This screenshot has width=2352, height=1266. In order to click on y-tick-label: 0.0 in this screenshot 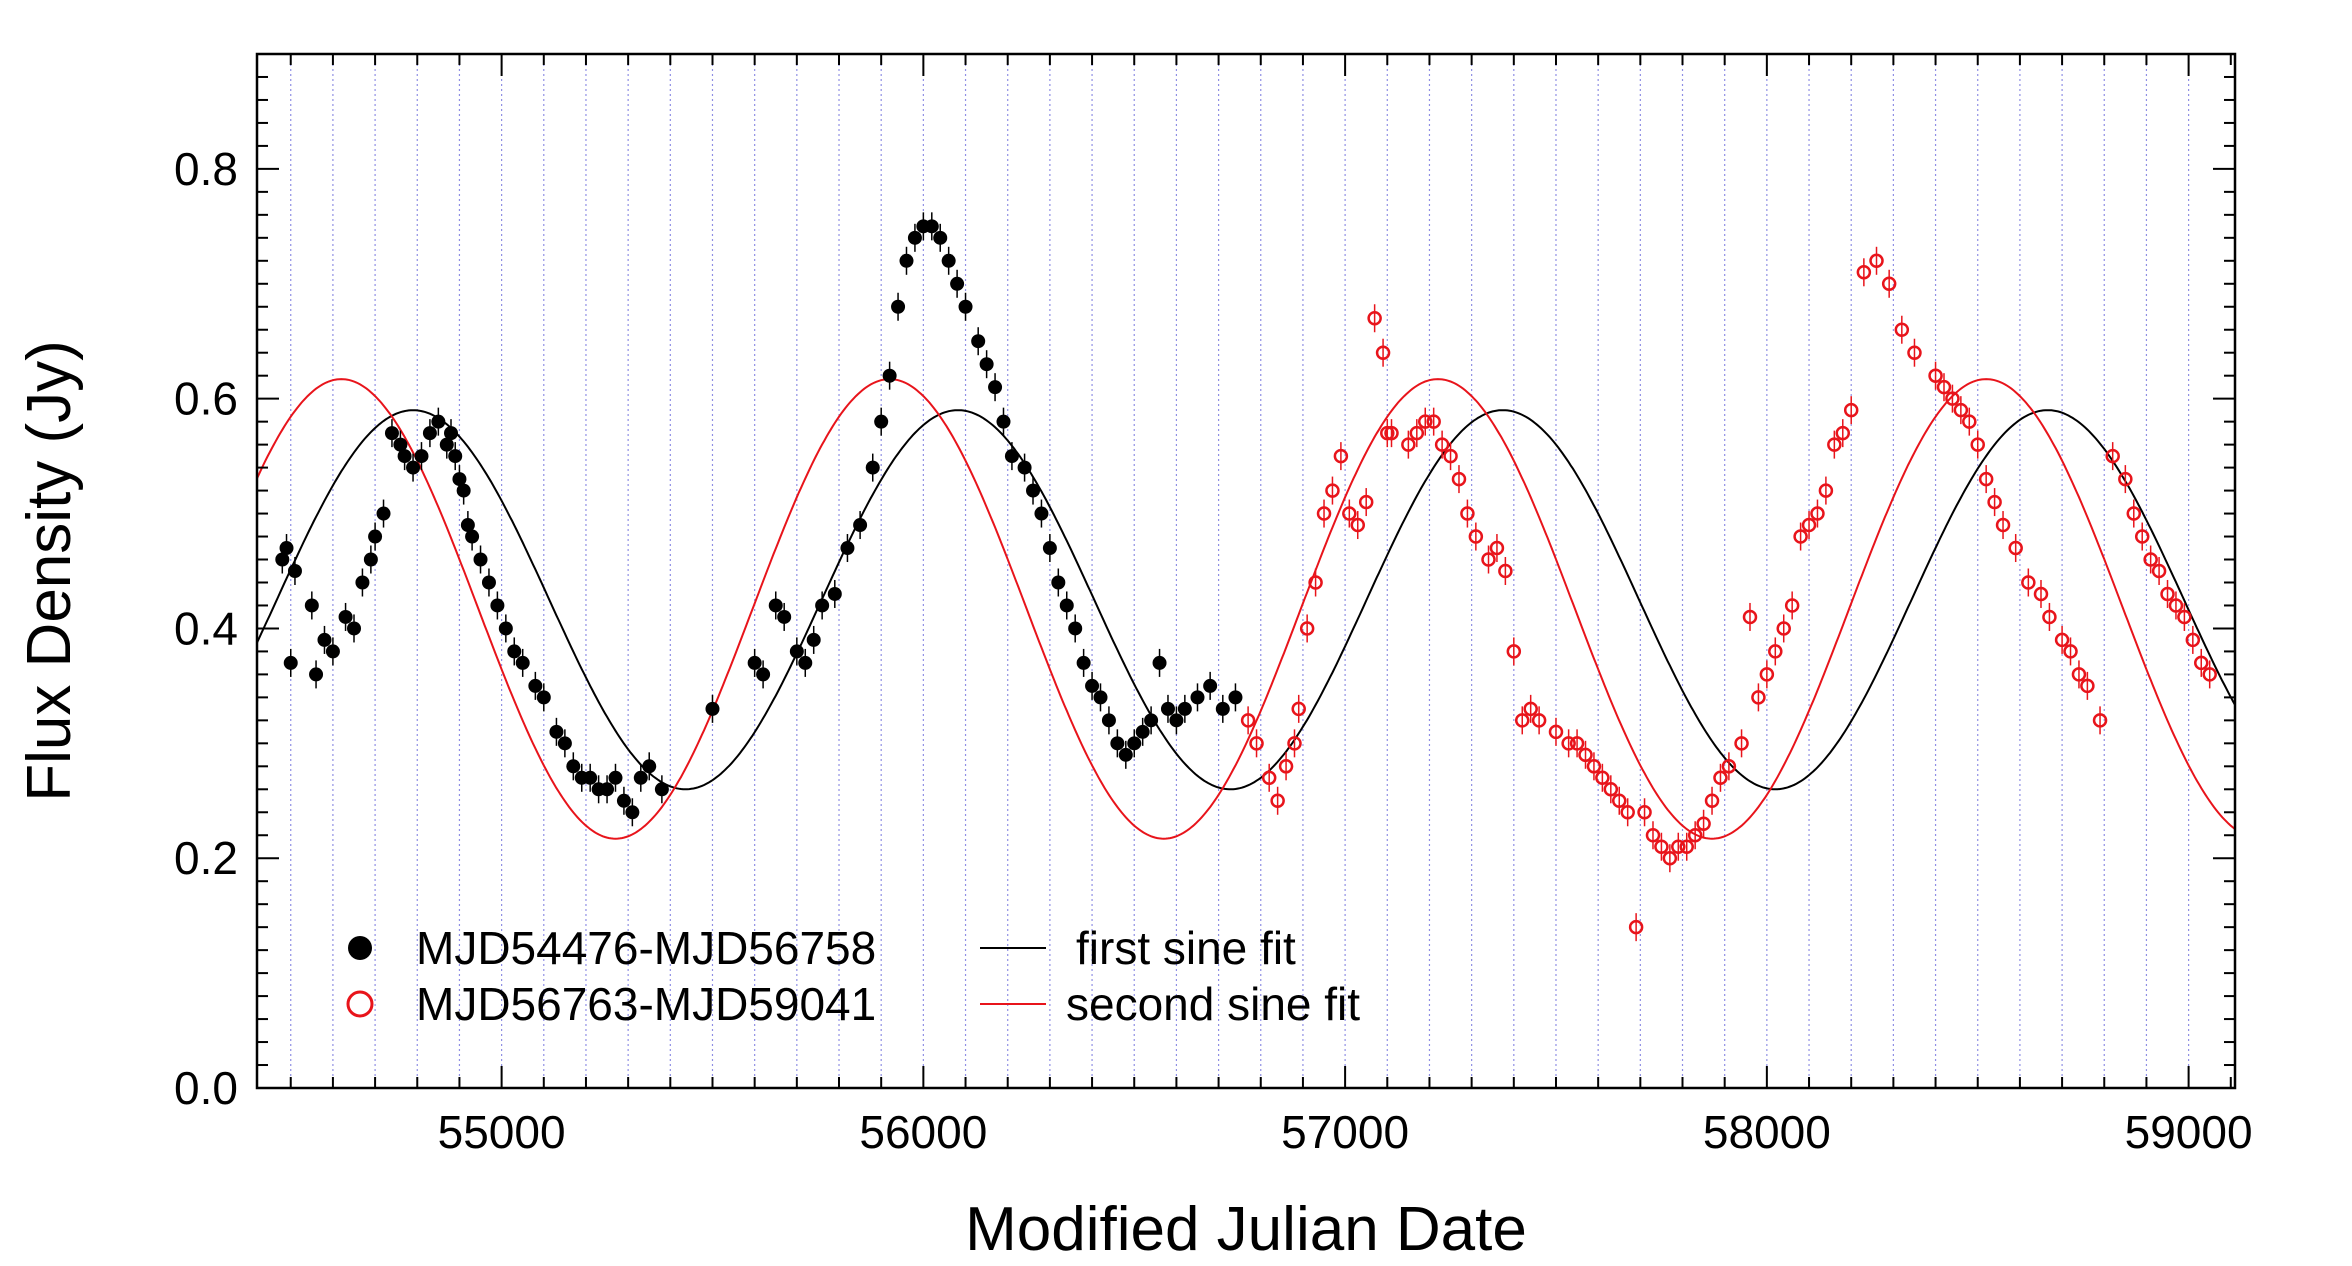, I will do `click(206, 1088)`.